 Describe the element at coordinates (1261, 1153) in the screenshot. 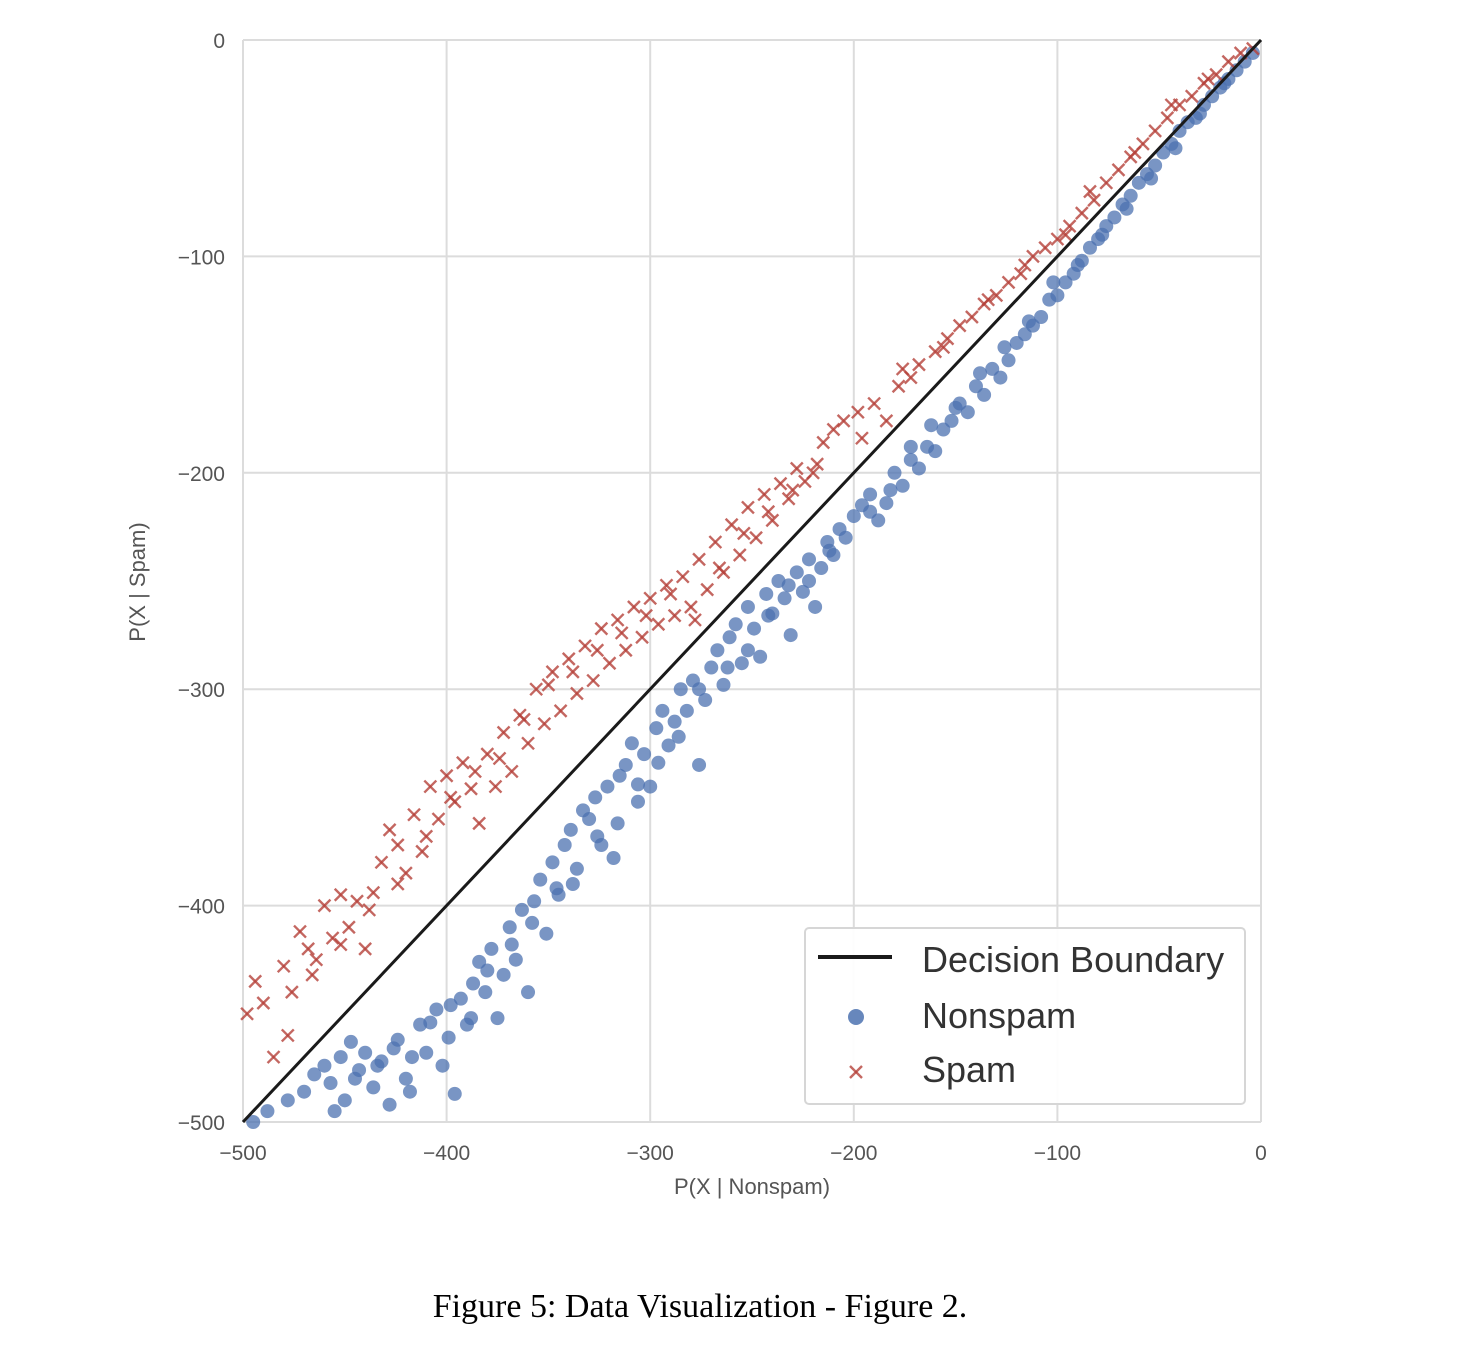

I see `x-tick-label: 0` at that location.